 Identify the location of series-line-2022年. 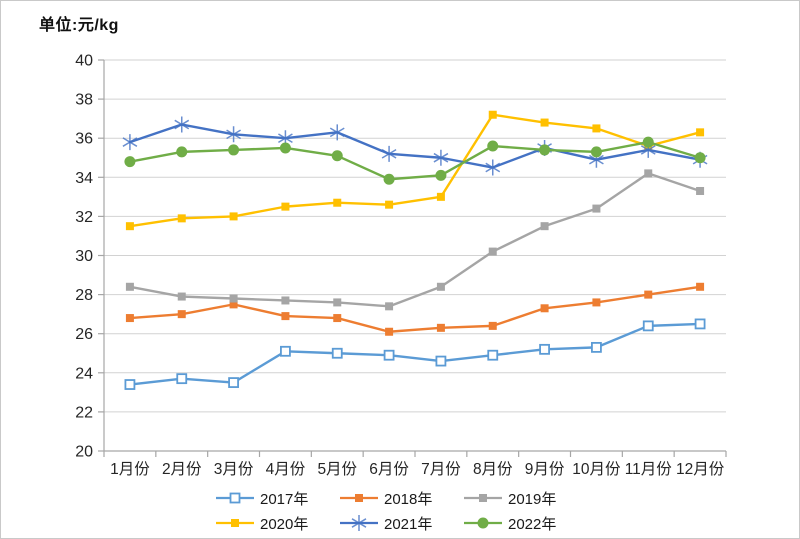
(415, 160).